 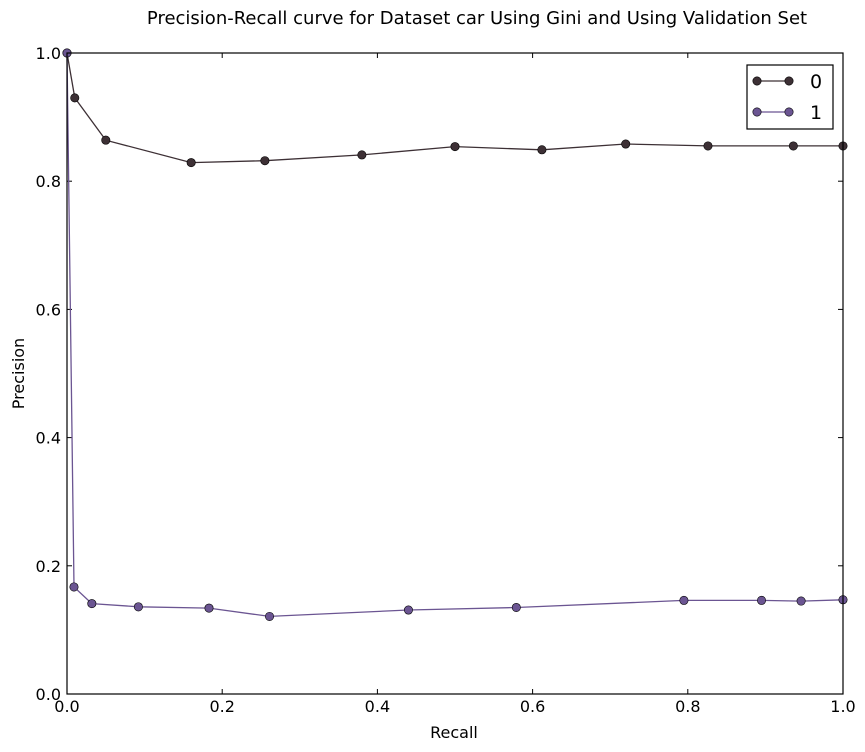 I want to click on x-tick-label: 0.2, so click(x=221, y=706).